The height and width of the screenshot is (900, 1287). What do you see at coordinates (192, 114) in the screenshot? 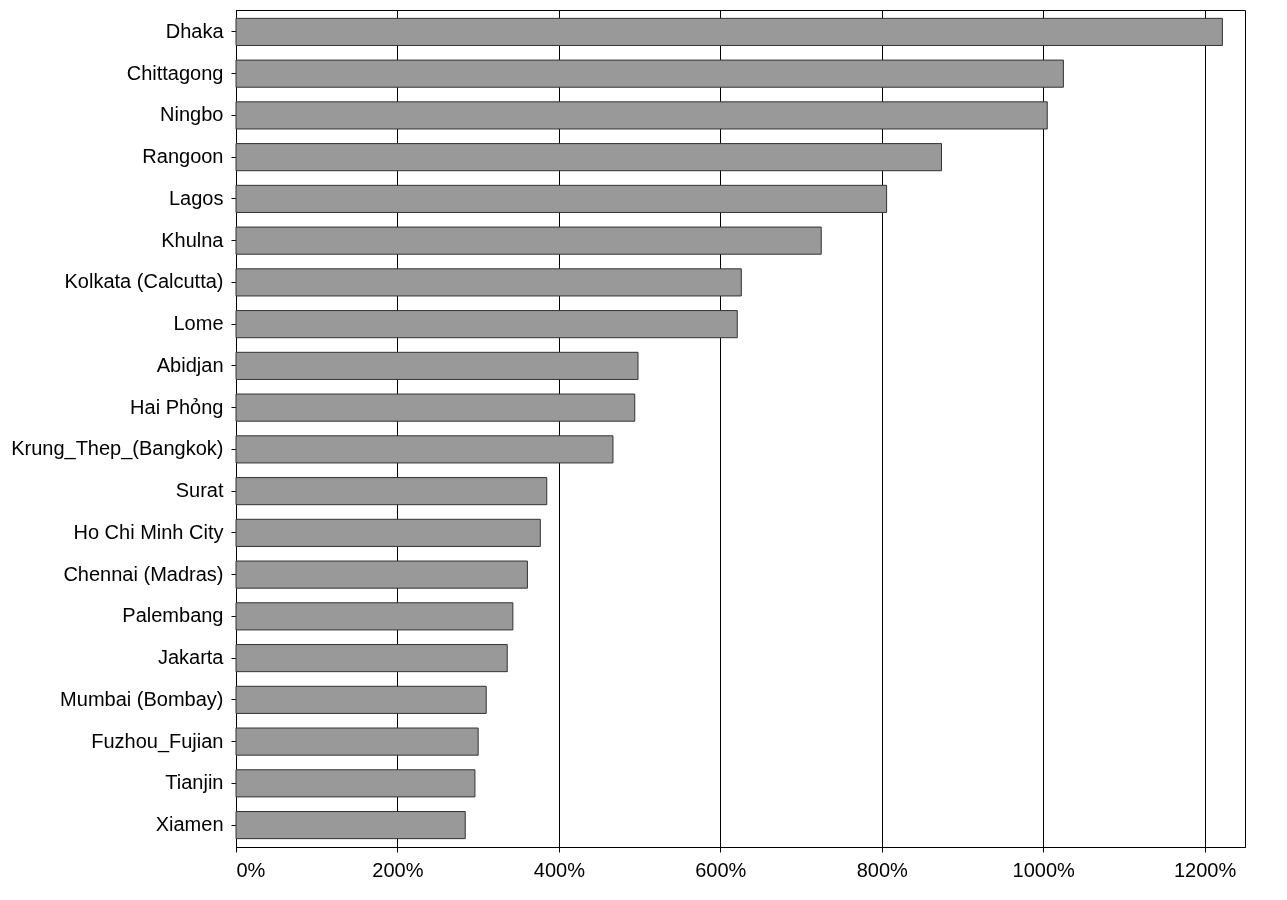
I see `y-tick-label: Ningbo` at bounding box center [192, 114].